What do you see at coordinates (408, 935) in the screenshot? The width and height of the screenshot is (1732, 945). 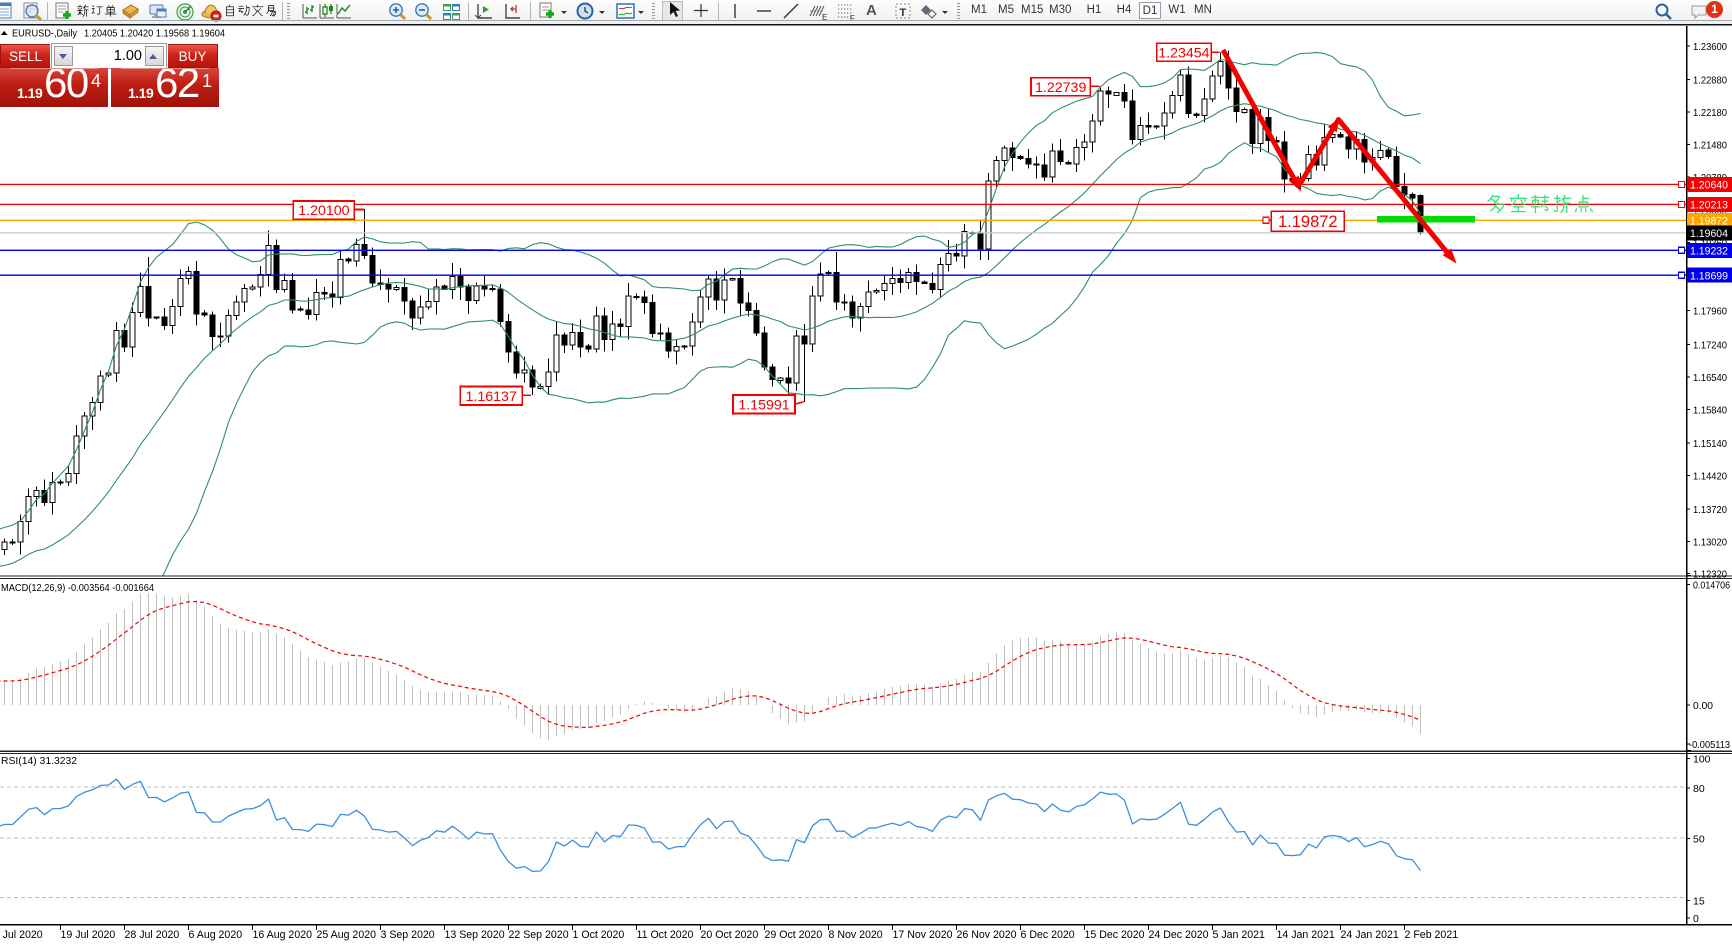 I see `svg-text: 3 Sep 2020` at bounding box center [408, 935].